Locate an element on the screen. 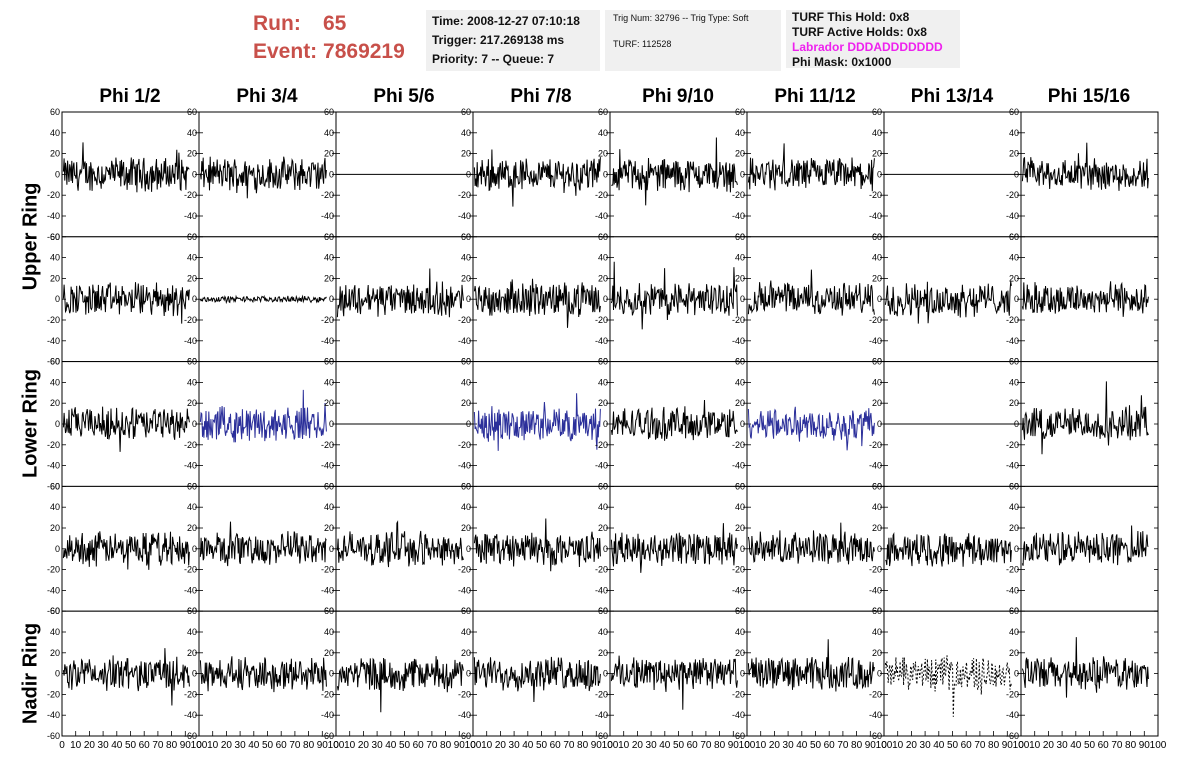 This screenshot has height=772, width=1196. event-line: Event: 7869219 is located at coordinates (329, 52).